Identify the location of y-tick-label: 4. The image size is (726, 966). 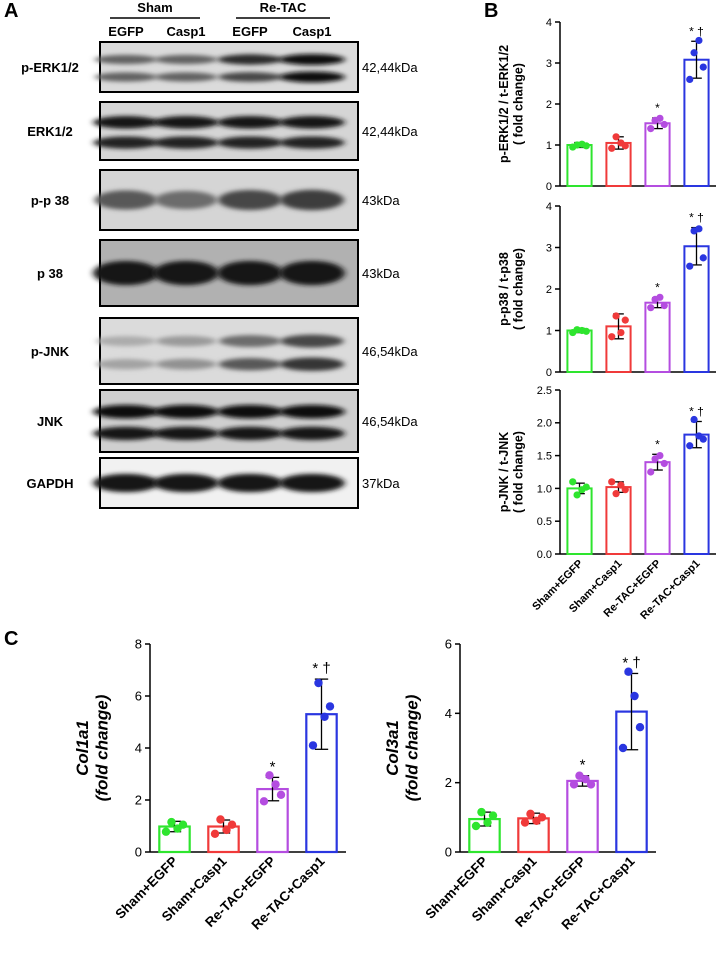
(448, 713).